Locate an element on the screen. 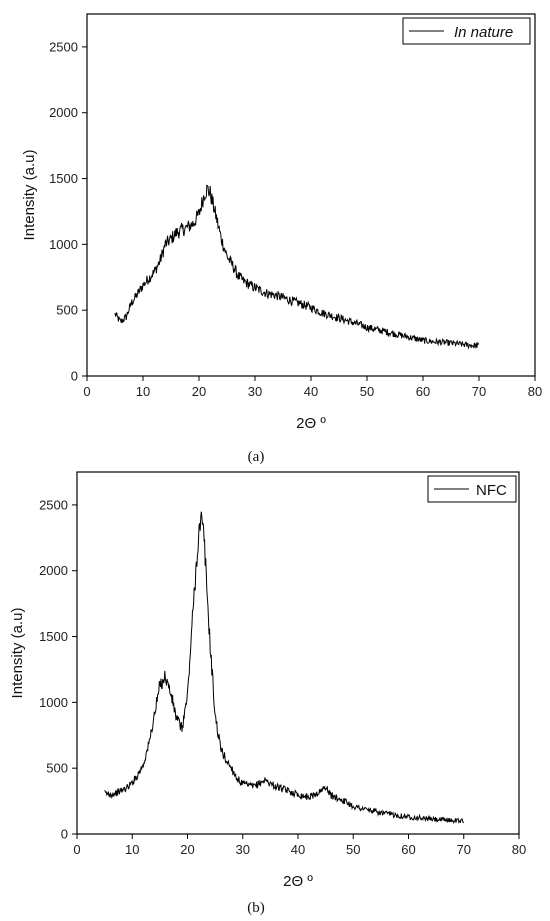 This screenshot has width=550, height=921. caption-b: (b) is located at coordinates (256, 908).